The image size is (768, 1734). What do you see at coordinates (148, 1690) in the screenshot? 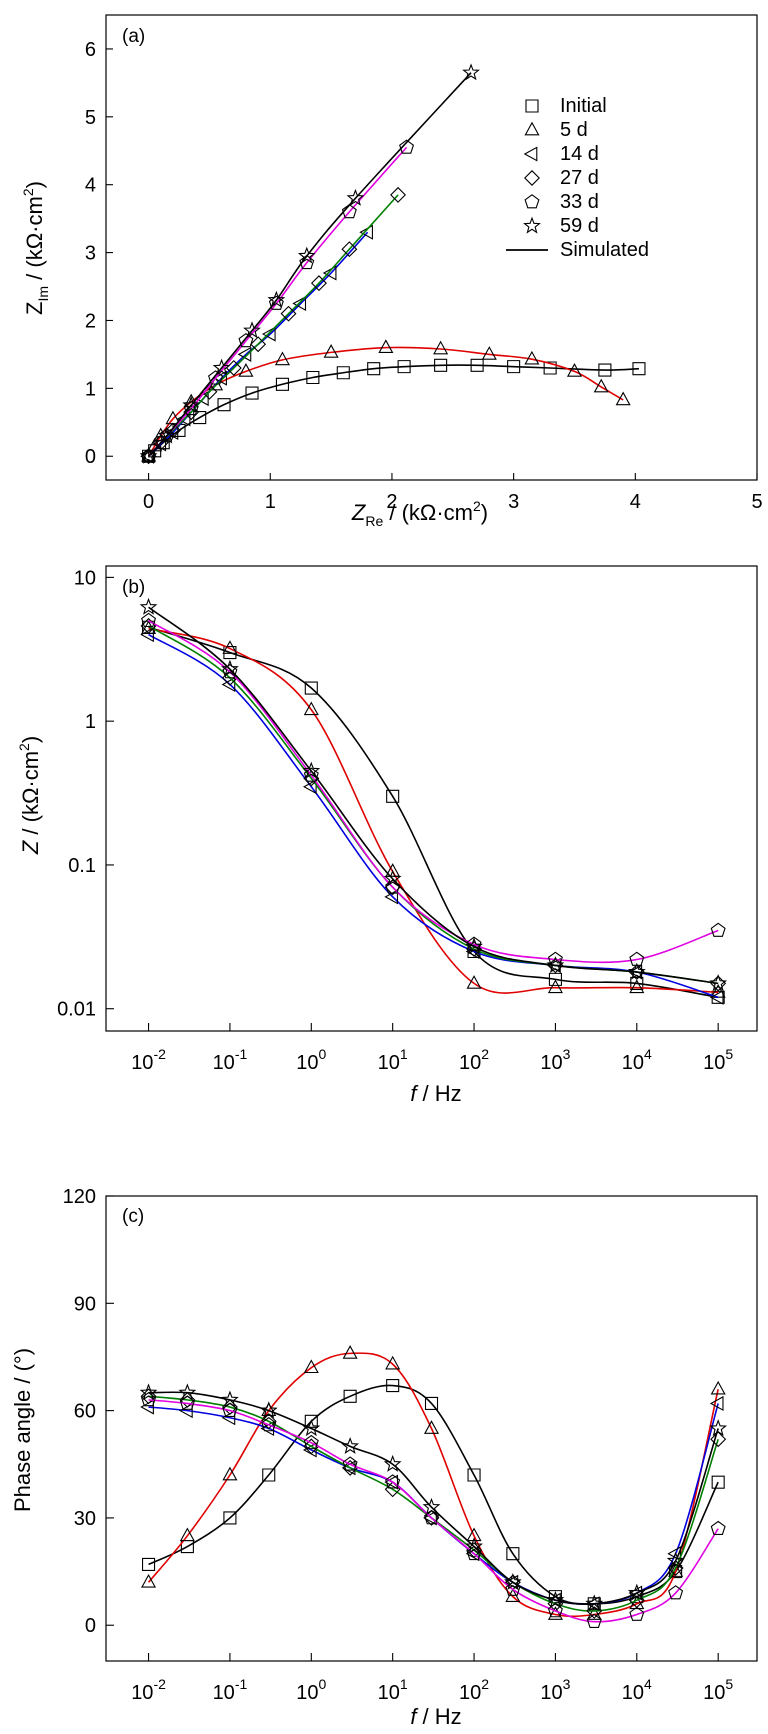
I see `x-tick-label: 10⁻²` at bounding box center [148, 1690].